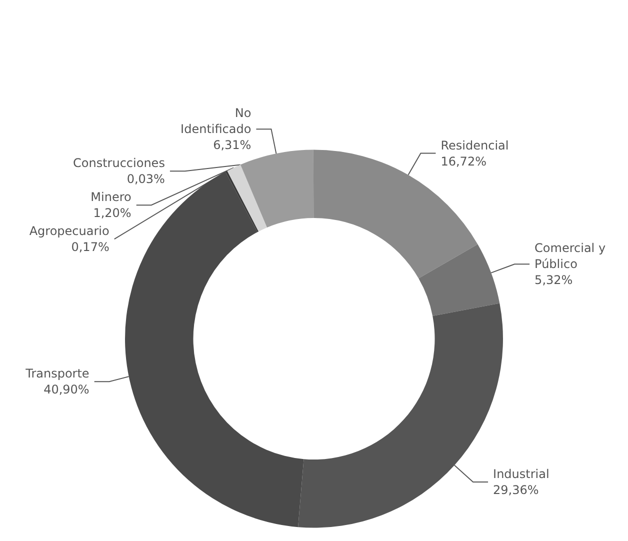  Describe the element at coordinates (553, 280) in the screenshot. I see `data-label: 5,32%` at that location.